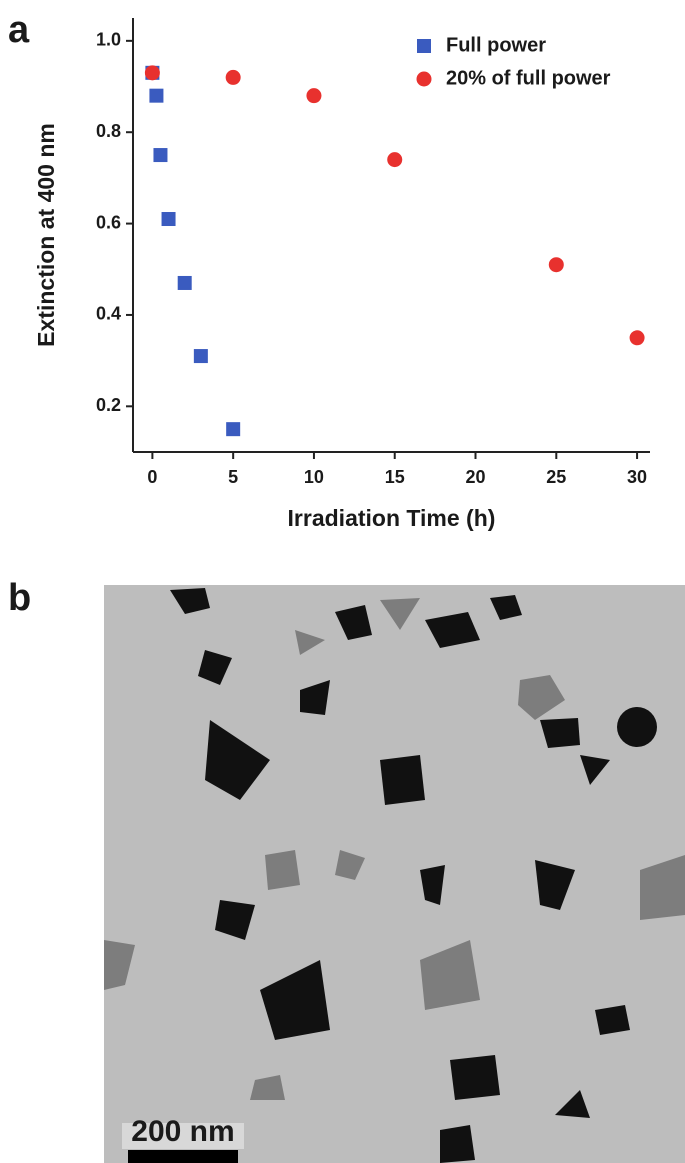  Describe the element at coordinates (108, 405) in the screenshot. I see `y-tick-label: 0.2` at that location.